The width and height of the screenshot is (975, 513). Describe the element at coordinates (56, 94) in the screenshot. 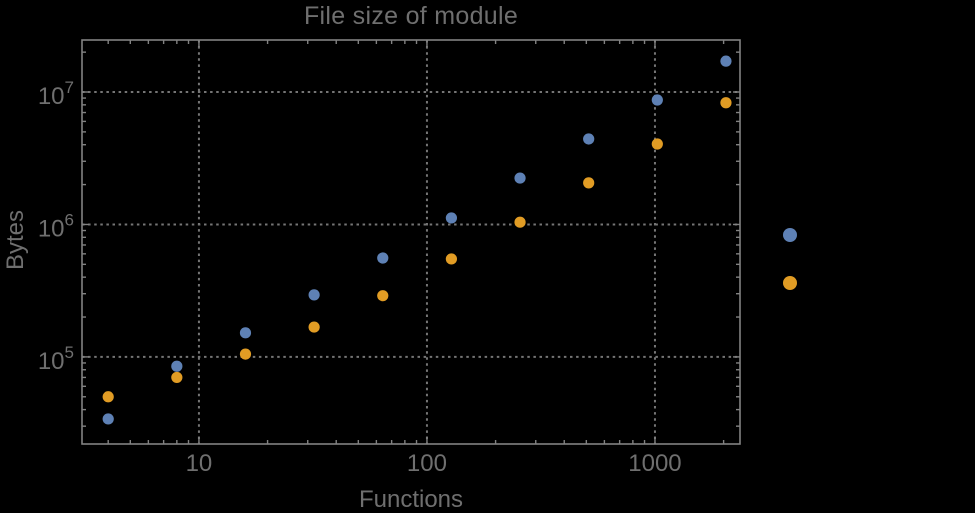

I see `y-tick-label: 10⁷` at that location.